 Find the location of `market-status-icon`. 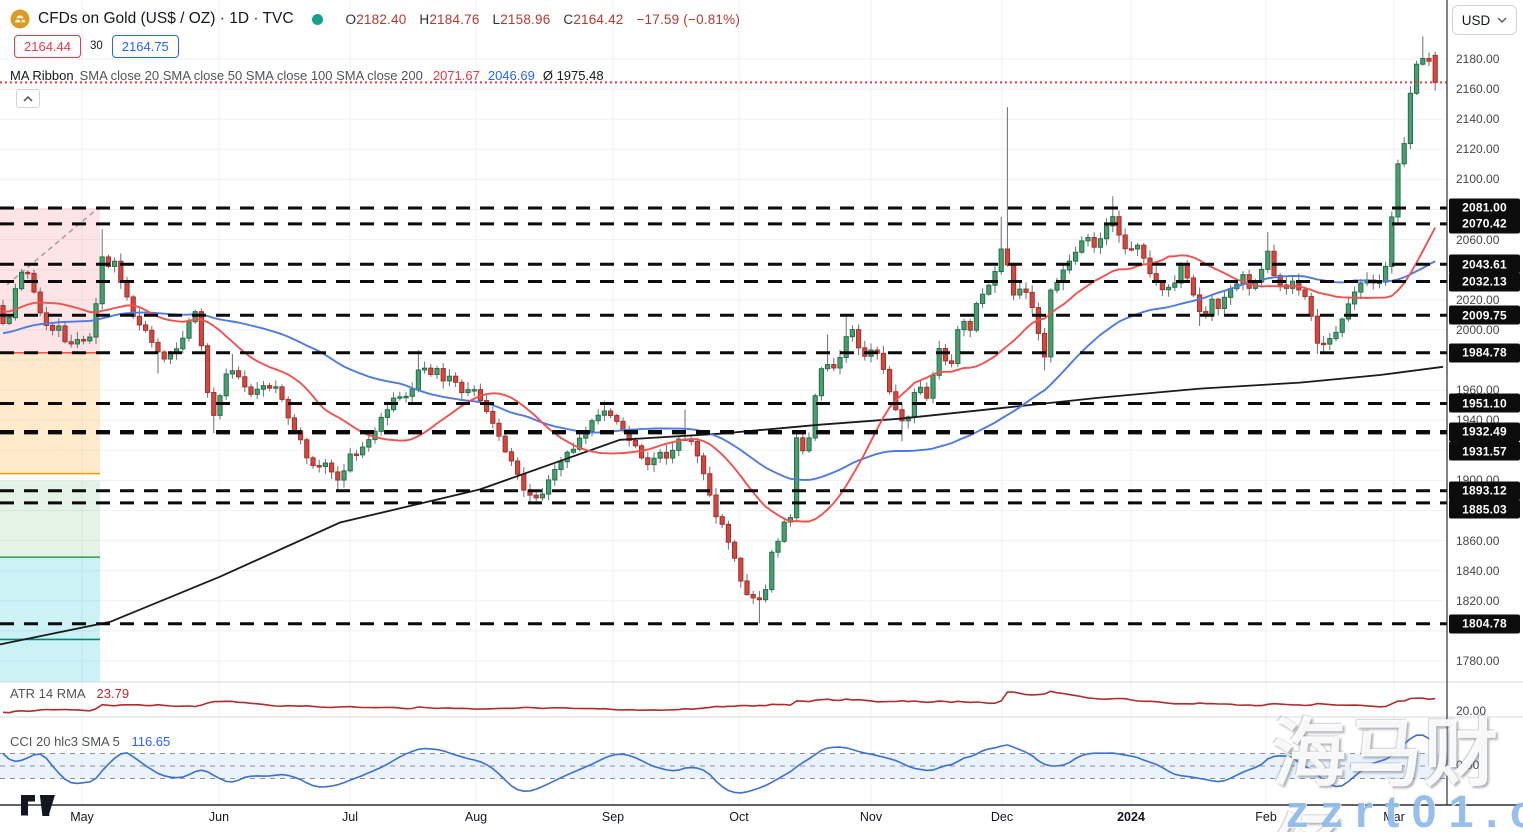

market-status-icon is located at coordinates (317, 19).